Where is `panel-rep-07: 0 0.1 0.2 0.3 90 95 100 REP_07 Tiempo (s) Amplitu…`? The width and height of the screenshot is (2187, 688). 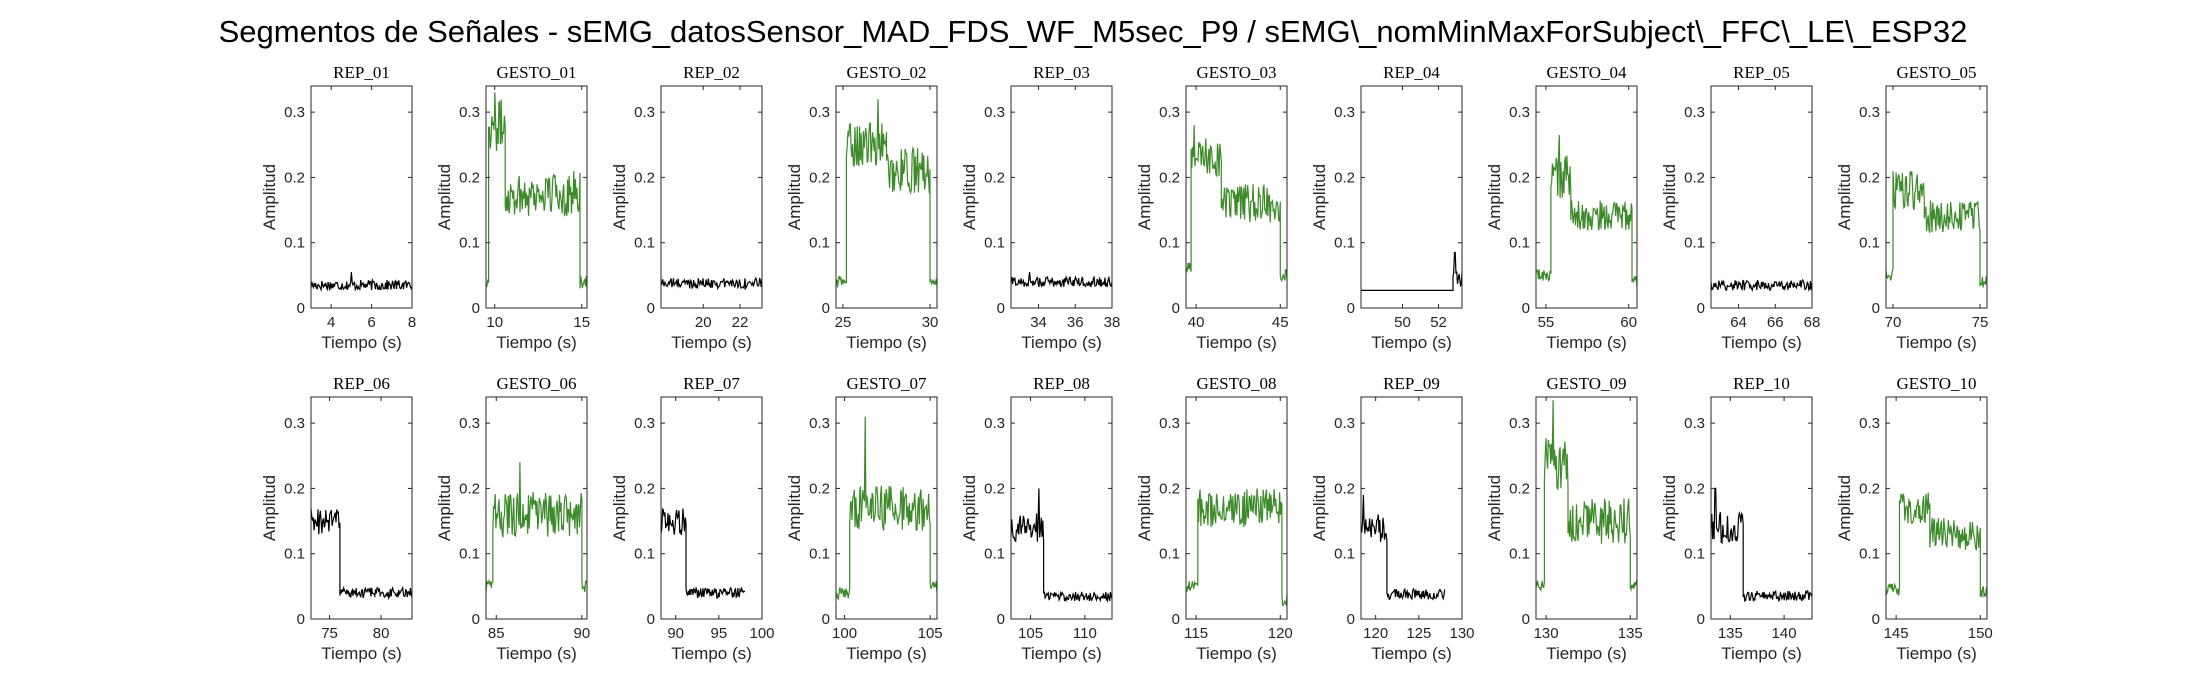
panel-rep-07: 0 0.1 0.2 0.3 90 95 100 REP_07 Tiempo (s) Amplitu… is located at coordinates (692, 518).